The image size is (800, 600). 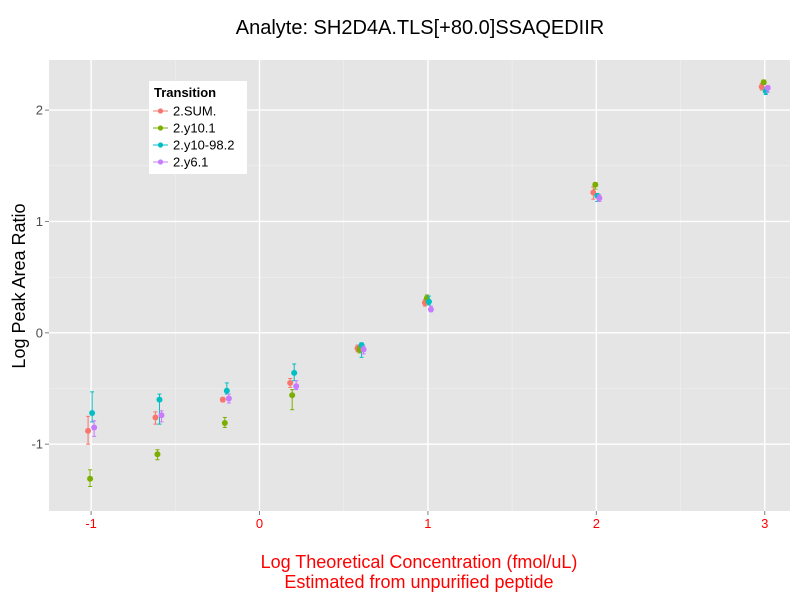 What do you see at coordinates (190, 162) in the screenshot?
I see `legend-label: 2.y6.1` at bounding box center [190, 162].